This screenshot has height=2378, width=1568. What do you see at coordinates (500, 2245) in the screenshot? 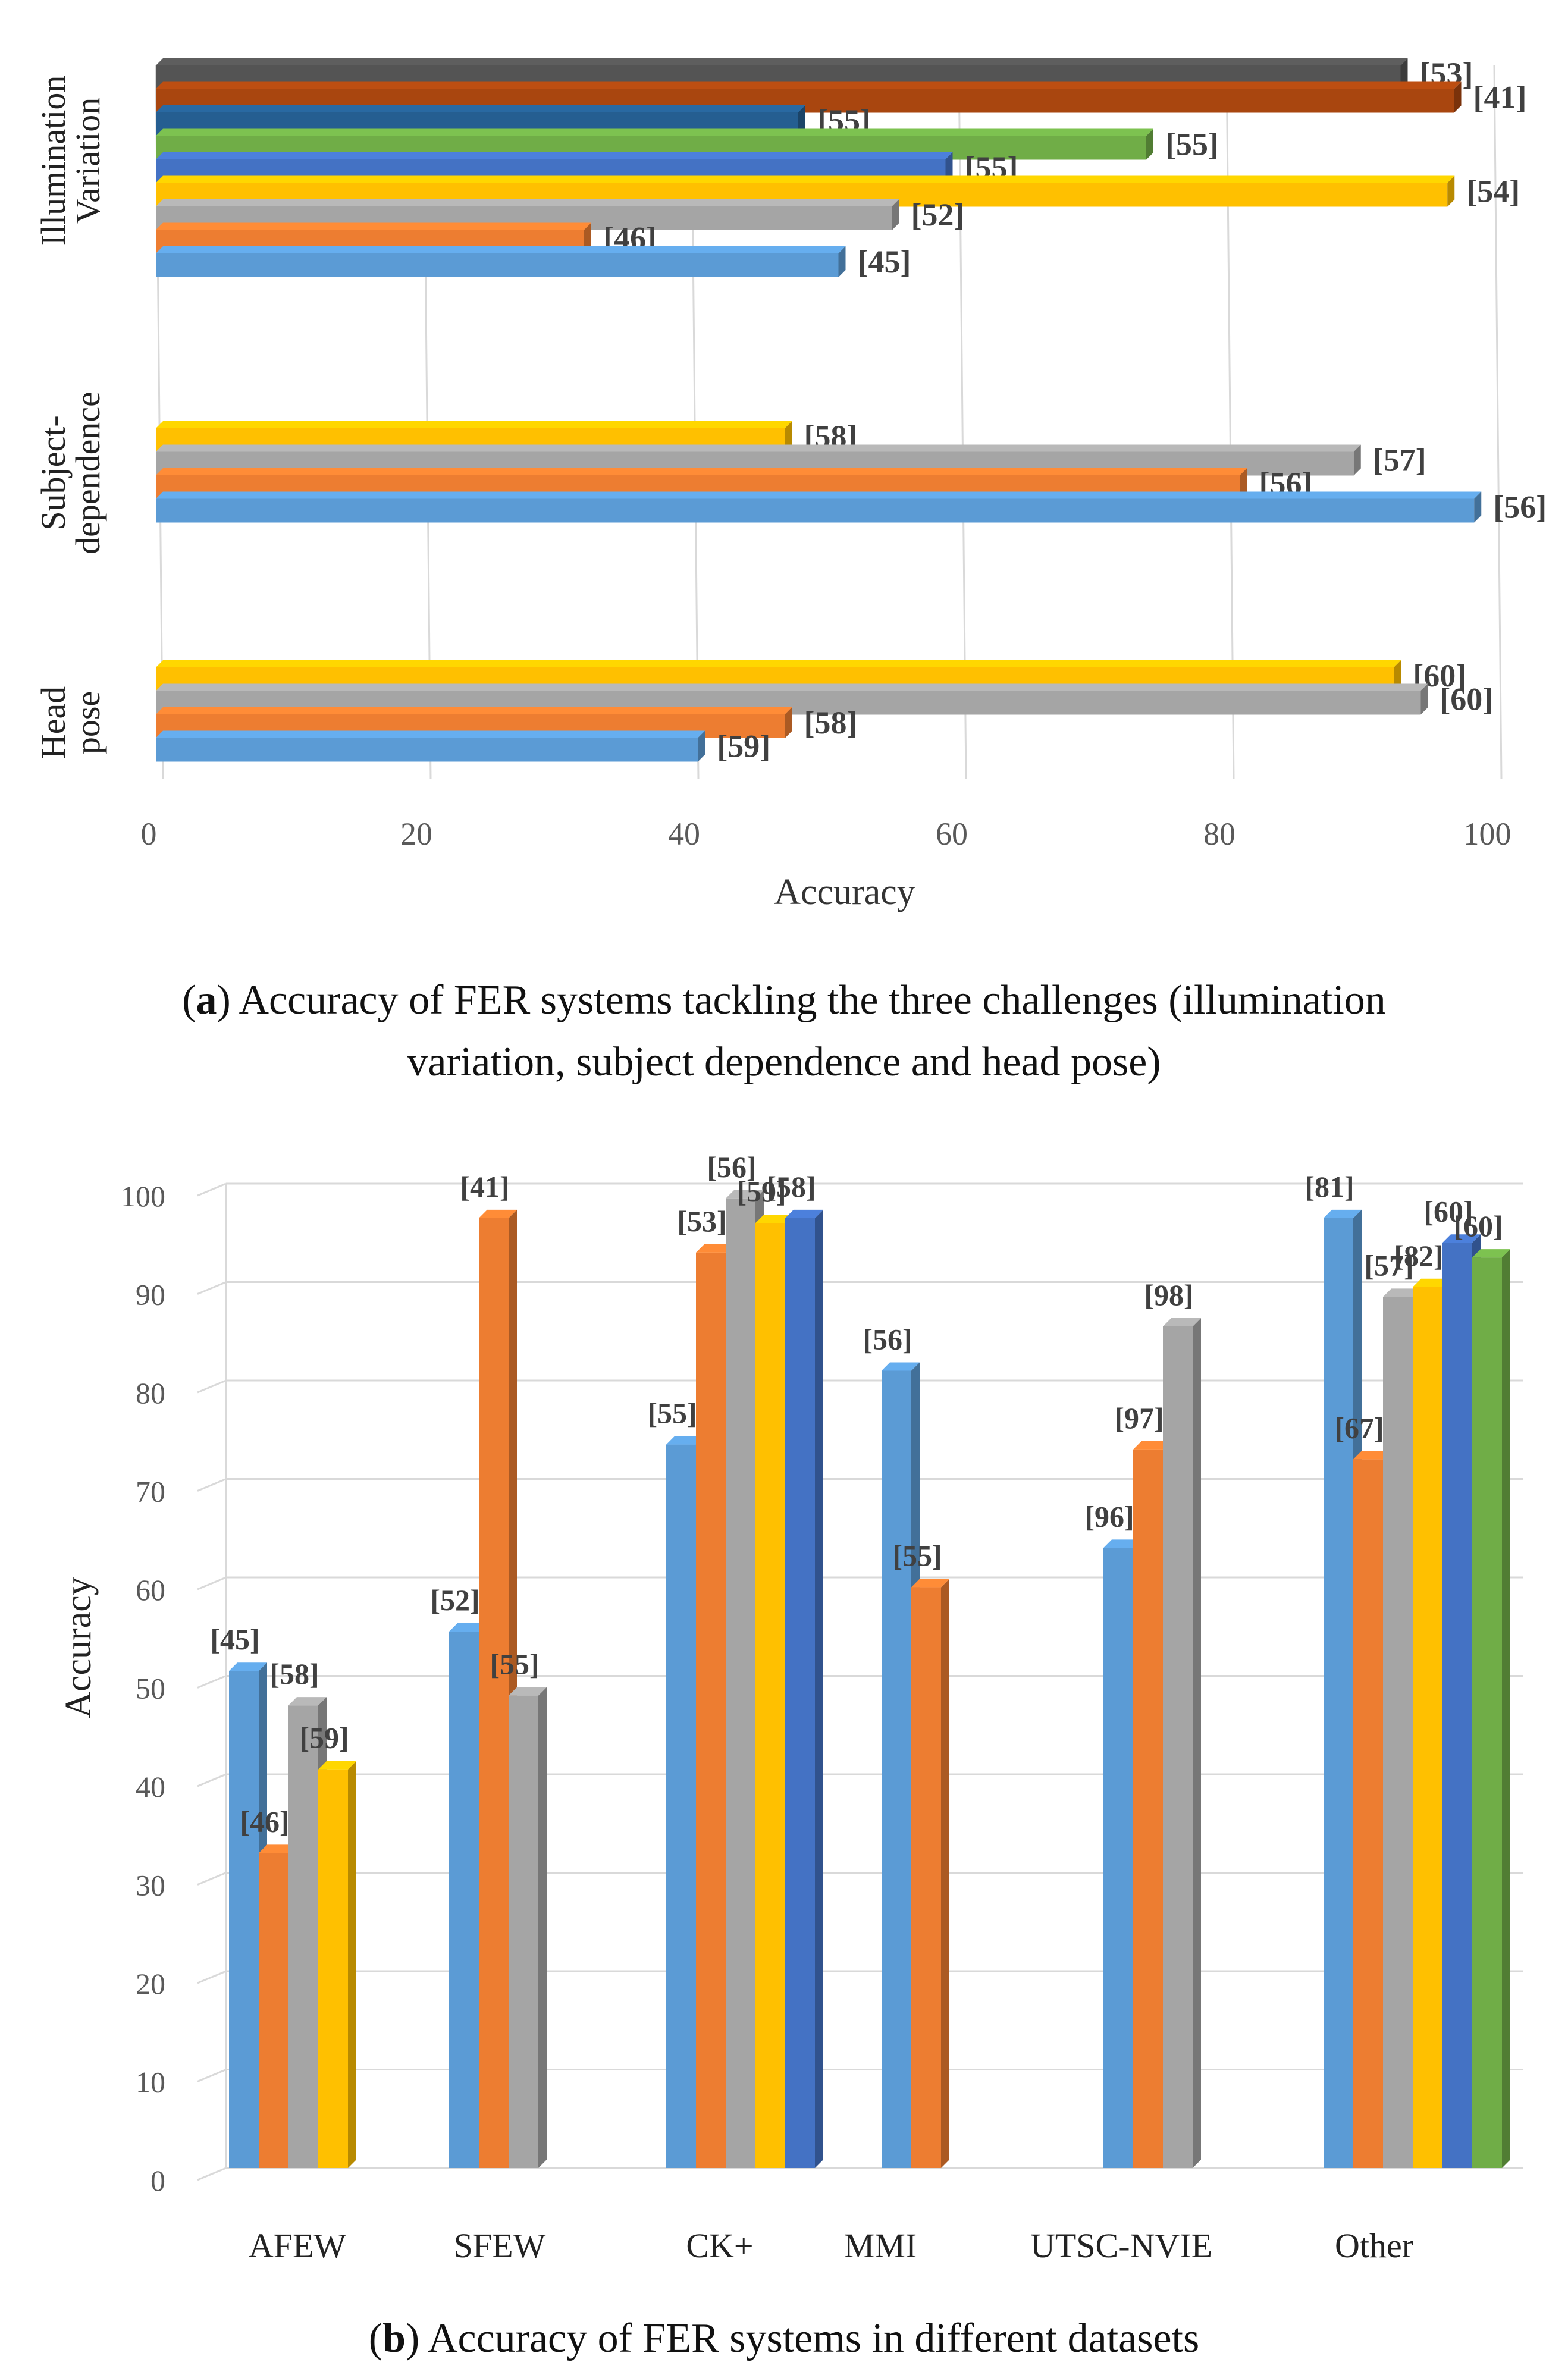
I see `chart-b-category-label: SFEW` at bounding box center [500, 2245].